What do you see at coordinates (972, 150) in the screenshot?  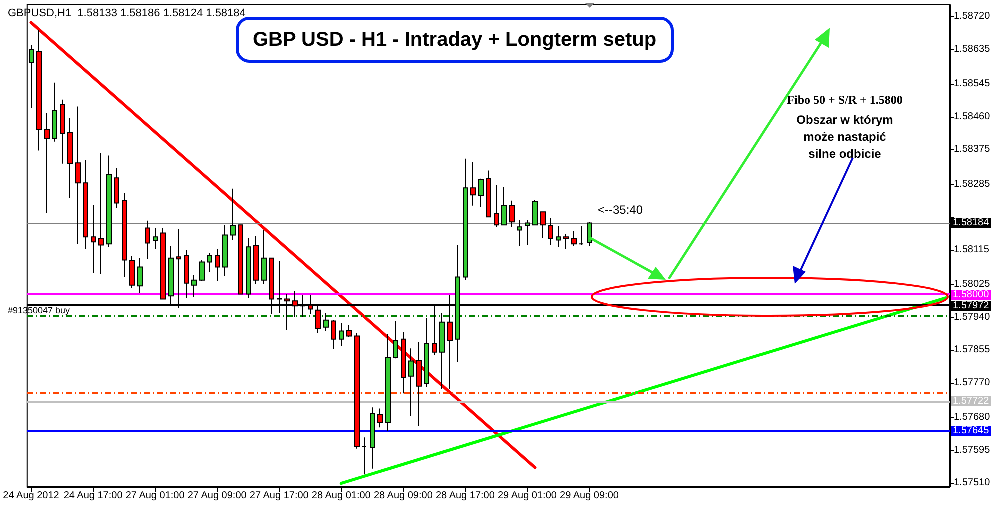 I see `y-tick-label: 1.58375` at bounding box center [972, 150].